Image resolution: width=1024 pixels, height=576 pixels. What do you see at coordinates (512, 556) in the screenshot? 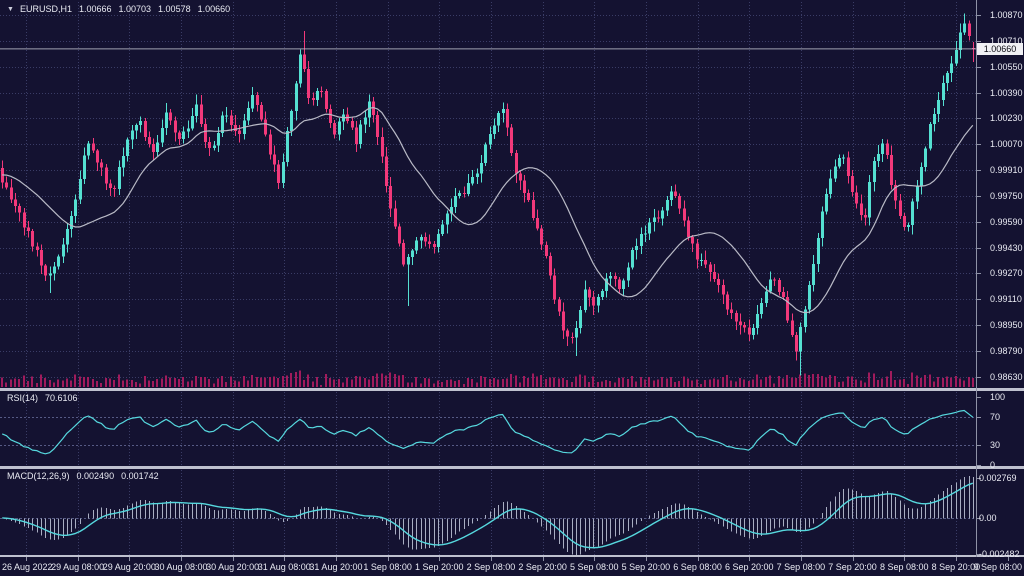
I see `time-axis-border` at bounding box center [512, 556].